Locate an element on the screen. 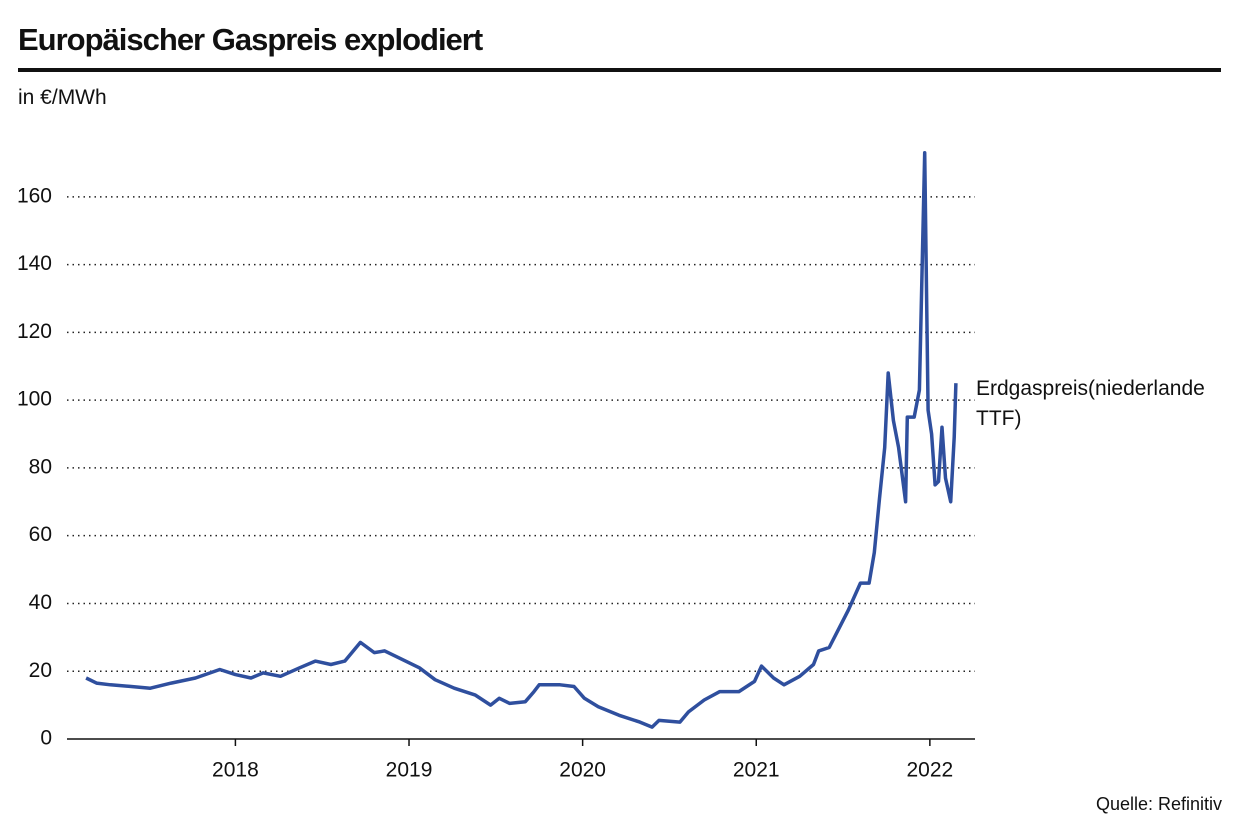  y-tick-label: 160 is located at coordinates (34, 195).